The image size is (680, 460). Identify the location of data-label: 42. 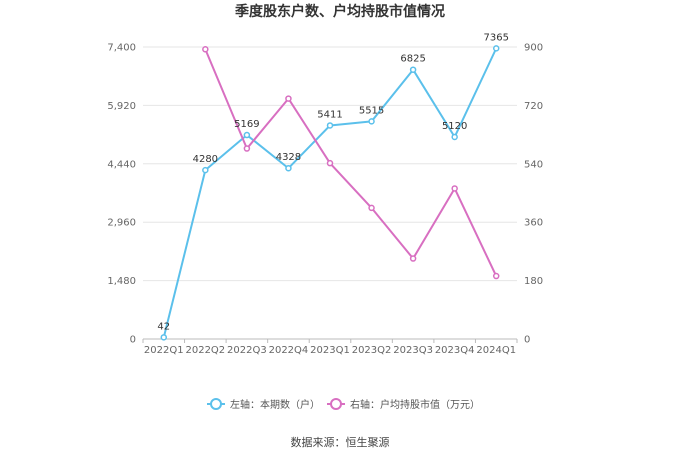
(163, 326).